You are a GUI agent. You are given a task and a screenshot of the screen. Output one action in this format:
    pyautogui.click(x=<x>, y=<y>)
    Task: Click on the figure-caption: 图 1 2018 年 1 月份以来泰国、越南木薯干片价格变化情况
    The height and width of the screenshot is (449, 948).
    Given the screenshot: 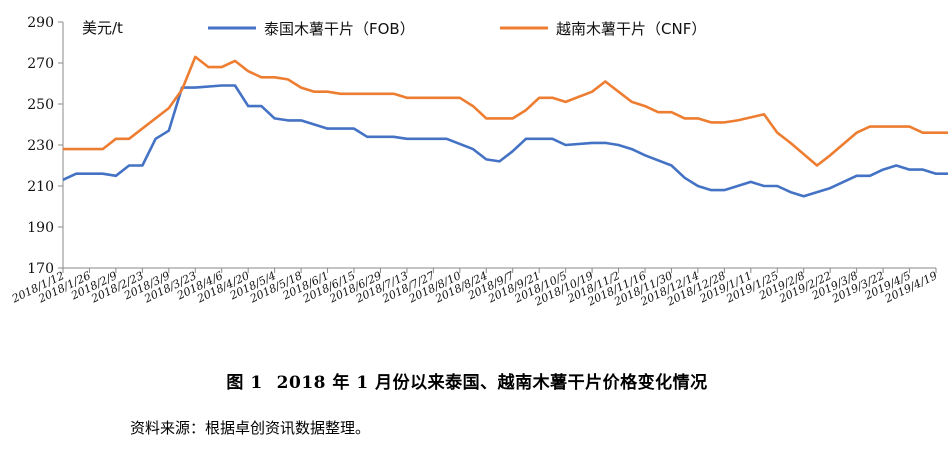 What is the action you would take?
    pyautogui.click(x=474, y=380)
    